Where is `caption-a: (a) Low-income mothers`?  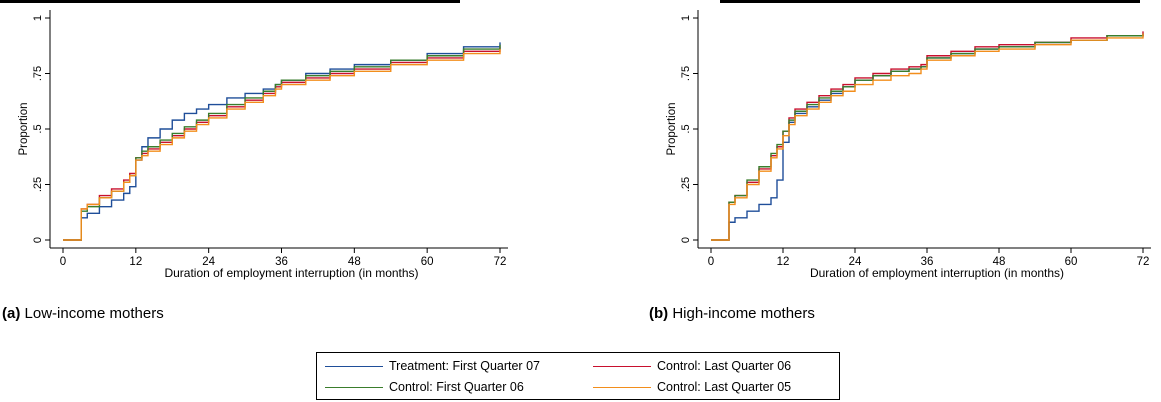 caption-a: (a) Low-income mothers is located at coordinates (83, 313).